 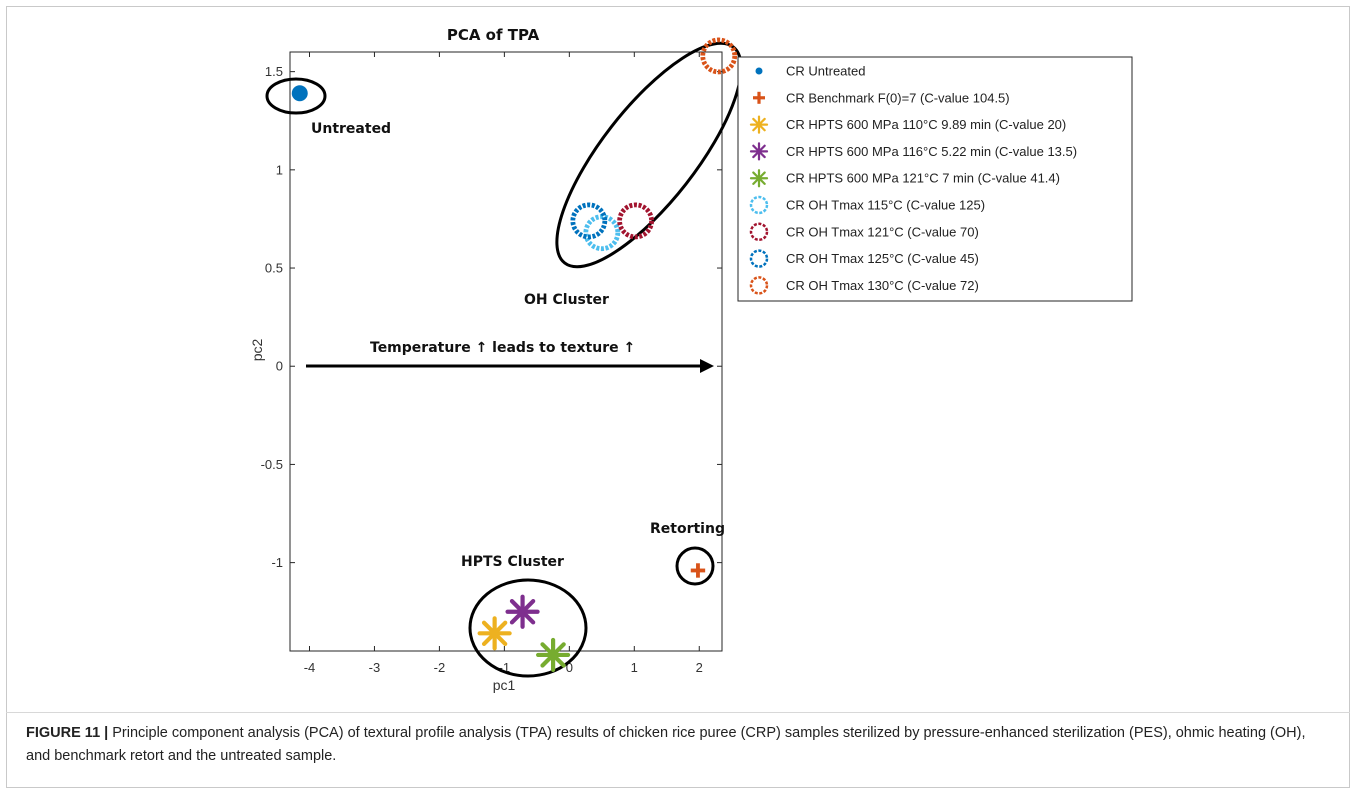 I want to click on untreated-annotation: Untreated, so click(x=351, y=129).